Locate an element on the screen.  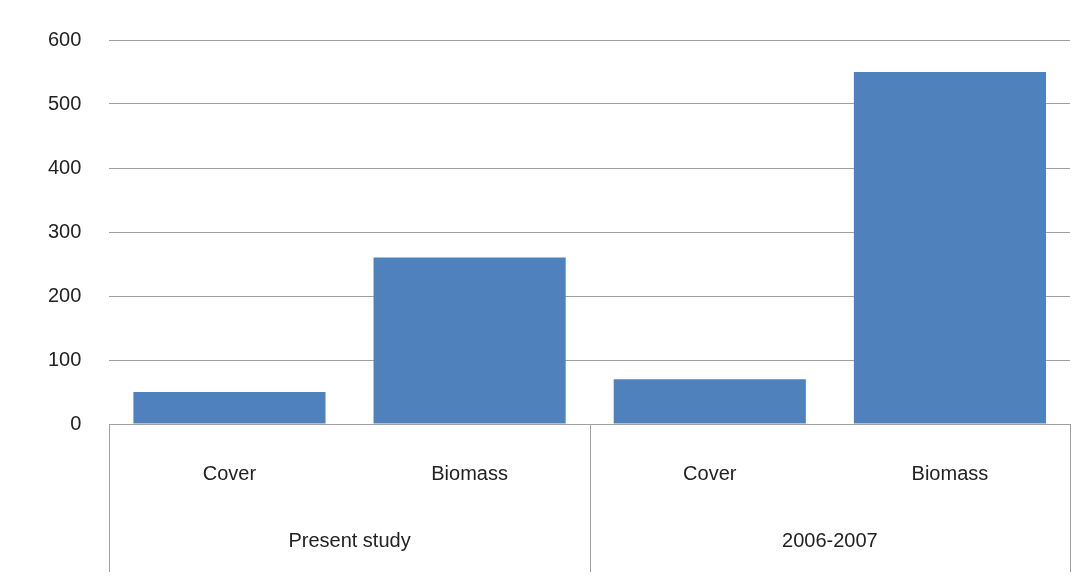
text: 2006-2007 is located at coordinates (830, 539).